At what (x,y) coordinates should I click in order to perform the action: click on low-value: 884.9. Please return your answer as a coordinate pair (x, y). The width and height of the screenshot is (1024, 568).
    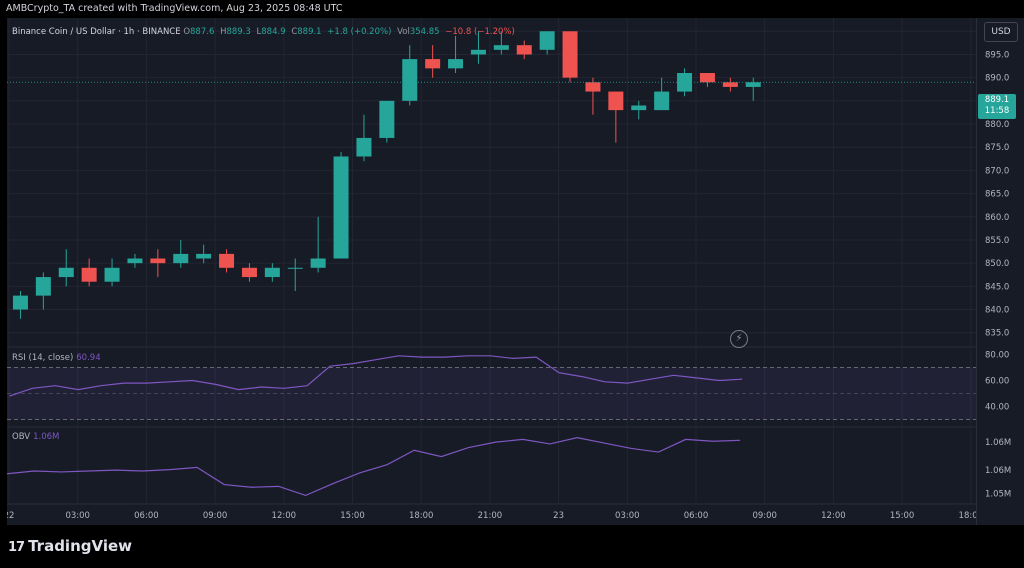
    Looking at the image, I should click on (273, 32).